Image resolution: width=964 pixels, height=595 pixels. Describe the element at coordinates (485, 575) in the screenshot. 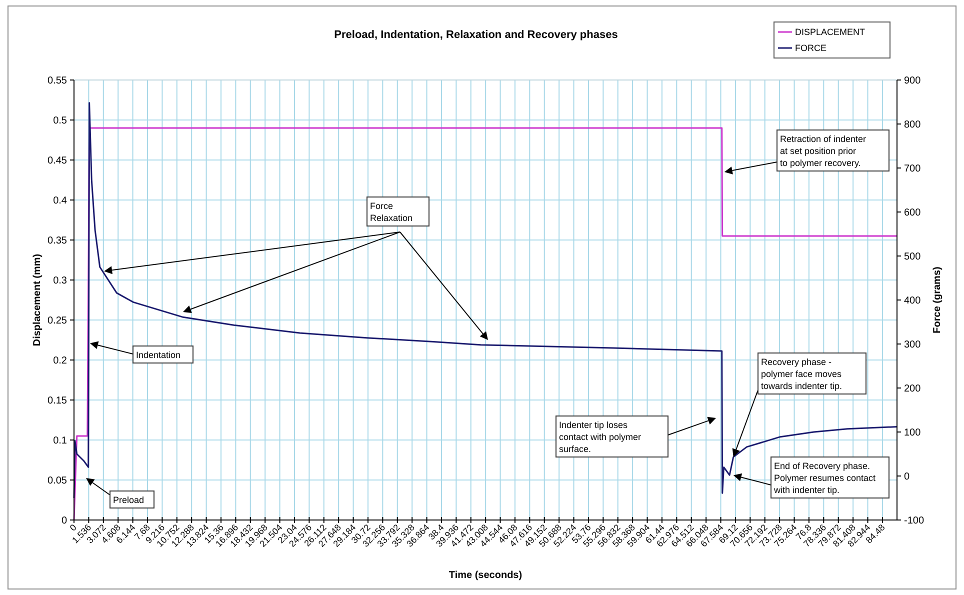

I see `x-axis-title: Time (seconds)` at that location.